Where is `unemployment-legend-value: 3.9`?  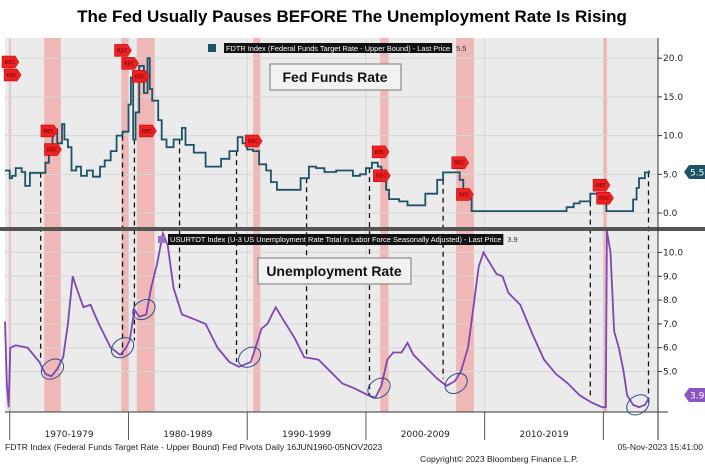 unemployment-legend-value: 3.9 is located at coordinates (512, 239).